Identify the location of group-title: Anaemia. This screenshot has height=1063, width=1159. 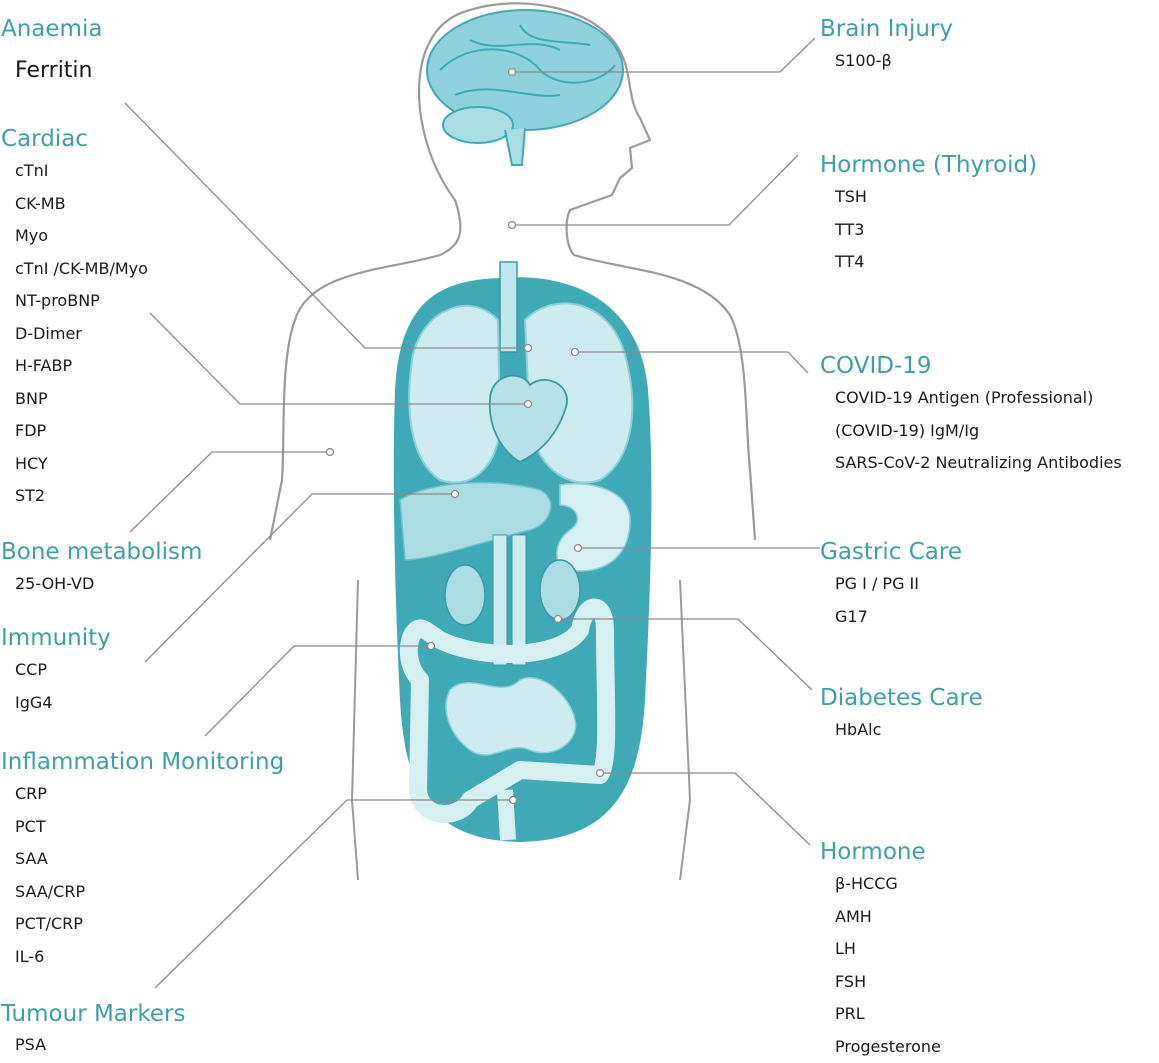
(51, 29).